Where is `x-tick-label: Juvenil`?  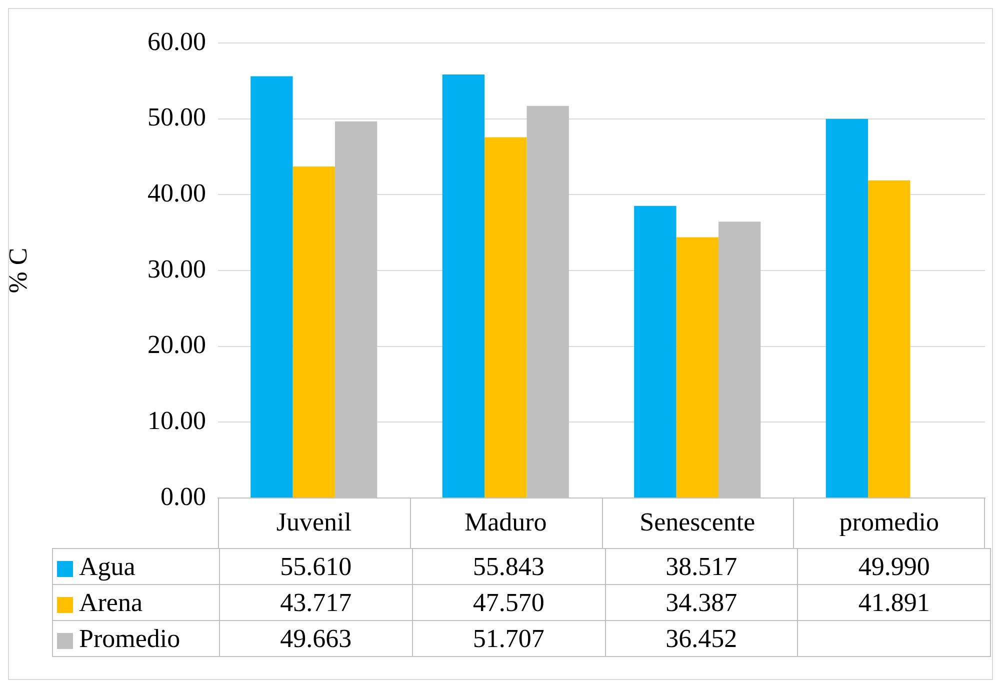
x-tick-label: Juvenil is located at coordinates (314, 521).